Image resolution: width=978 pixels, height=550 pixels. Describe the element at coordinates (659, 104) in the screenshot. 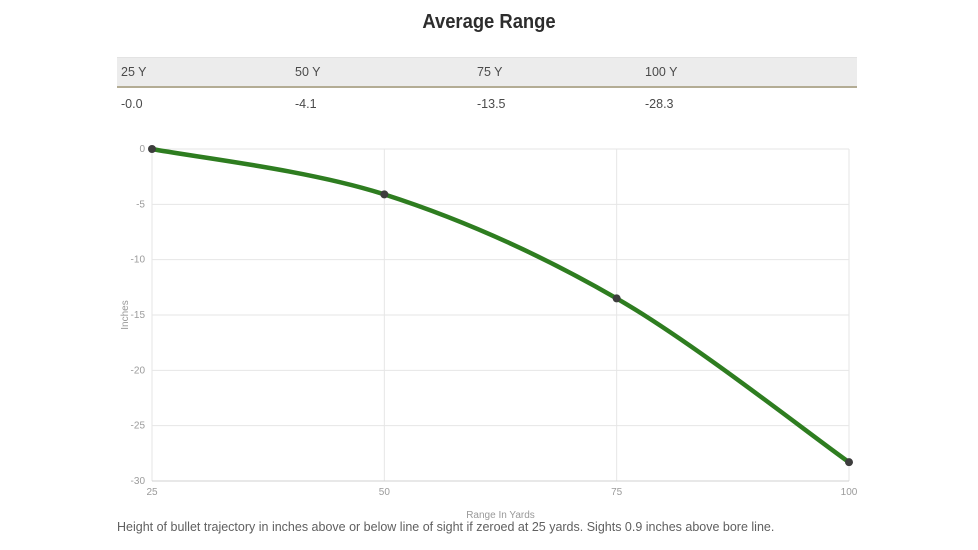

I see `range-value-cell: -28.3` at that location.